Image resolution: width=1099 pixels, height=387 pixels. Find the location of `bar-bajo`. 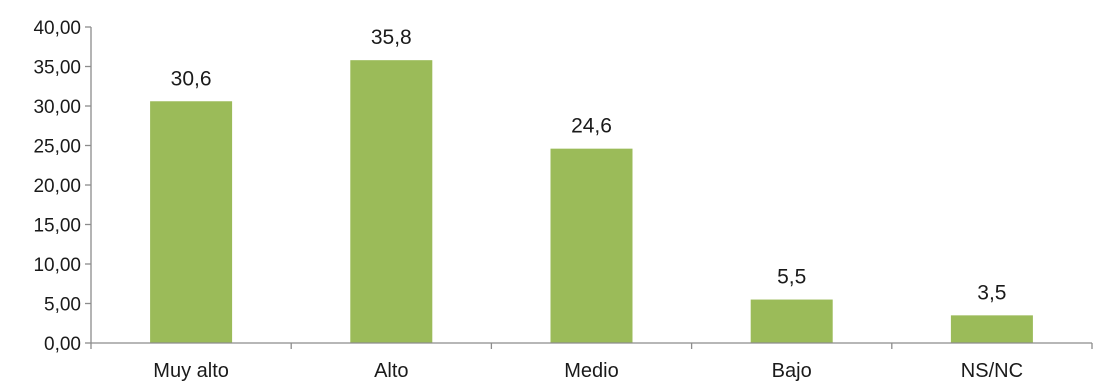

bar-bajo is located at coordinates (791, 321).